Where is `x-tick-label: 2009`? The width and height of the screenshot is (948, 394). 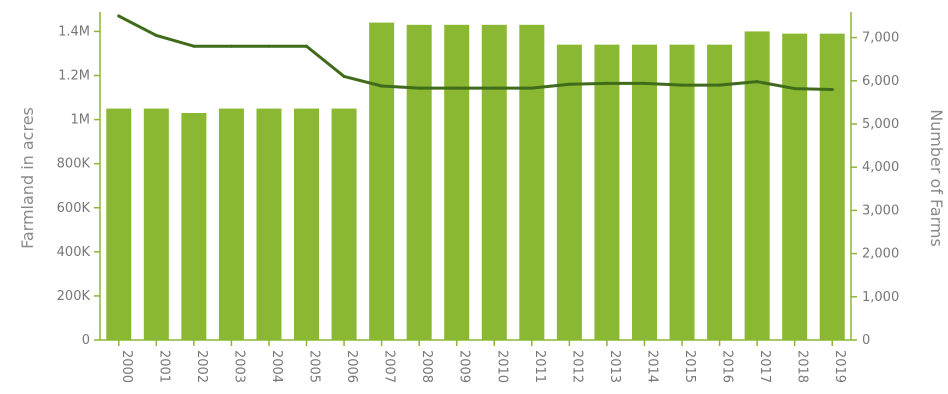
x-tick-label: 2009 is located at coordinates (464, 366).